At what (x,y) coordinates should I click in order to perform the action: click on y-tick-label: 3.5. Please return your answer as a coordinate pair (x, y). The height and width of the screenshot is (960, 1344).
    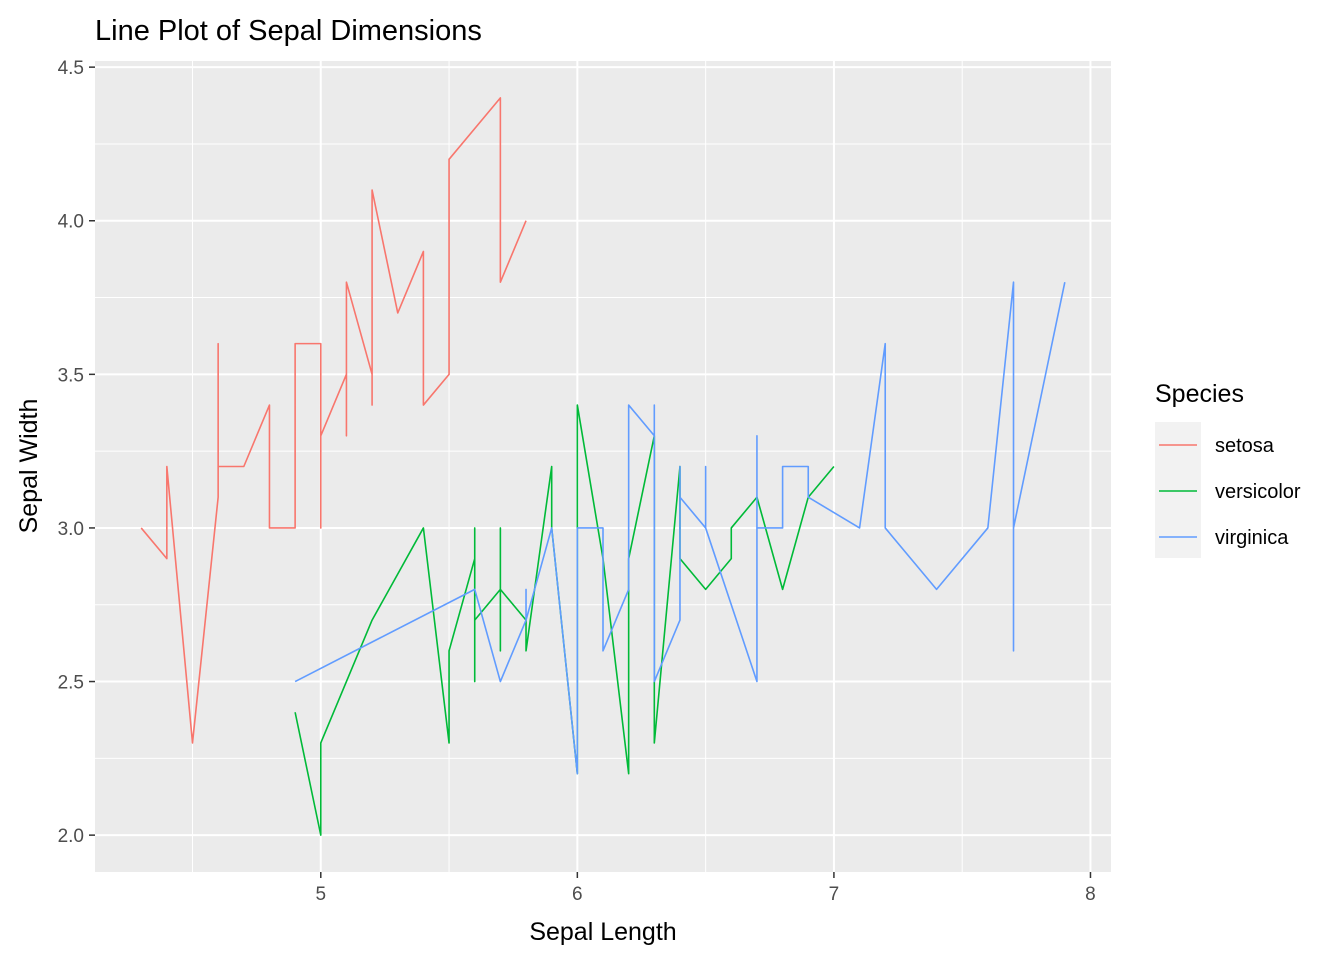
    Looking at the image, I should click on (71, 375).